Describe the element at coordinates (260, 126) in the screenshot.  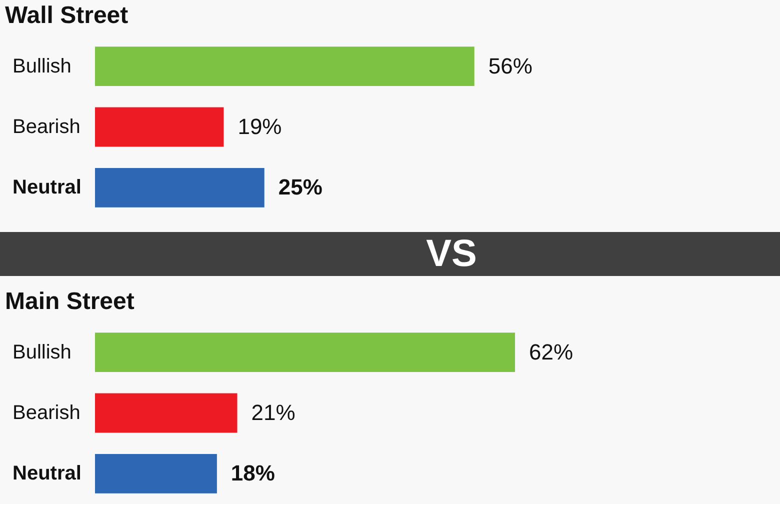
I see `data-label: 19%` at that location.